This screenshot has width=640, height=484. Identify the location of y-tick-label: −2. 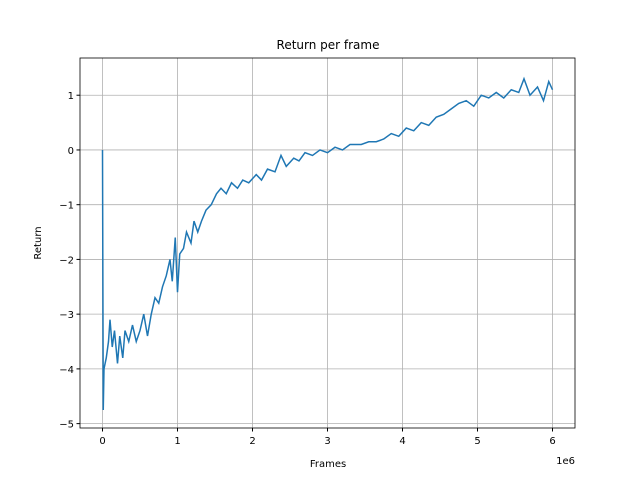
(66, 260).